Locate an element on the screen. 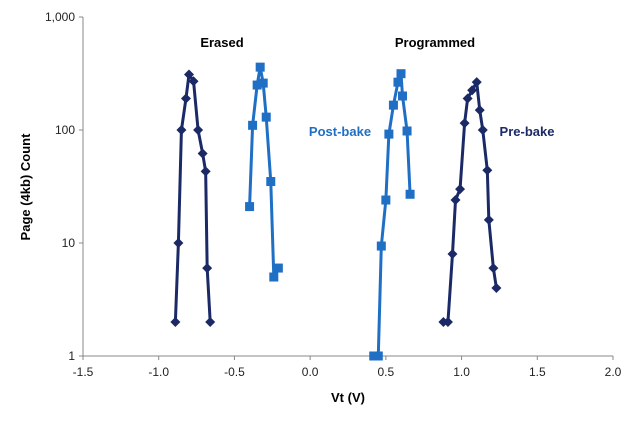 This screenshot has height=425, width=640. y-tick-label: 10 is located at coordinates (69, 243).